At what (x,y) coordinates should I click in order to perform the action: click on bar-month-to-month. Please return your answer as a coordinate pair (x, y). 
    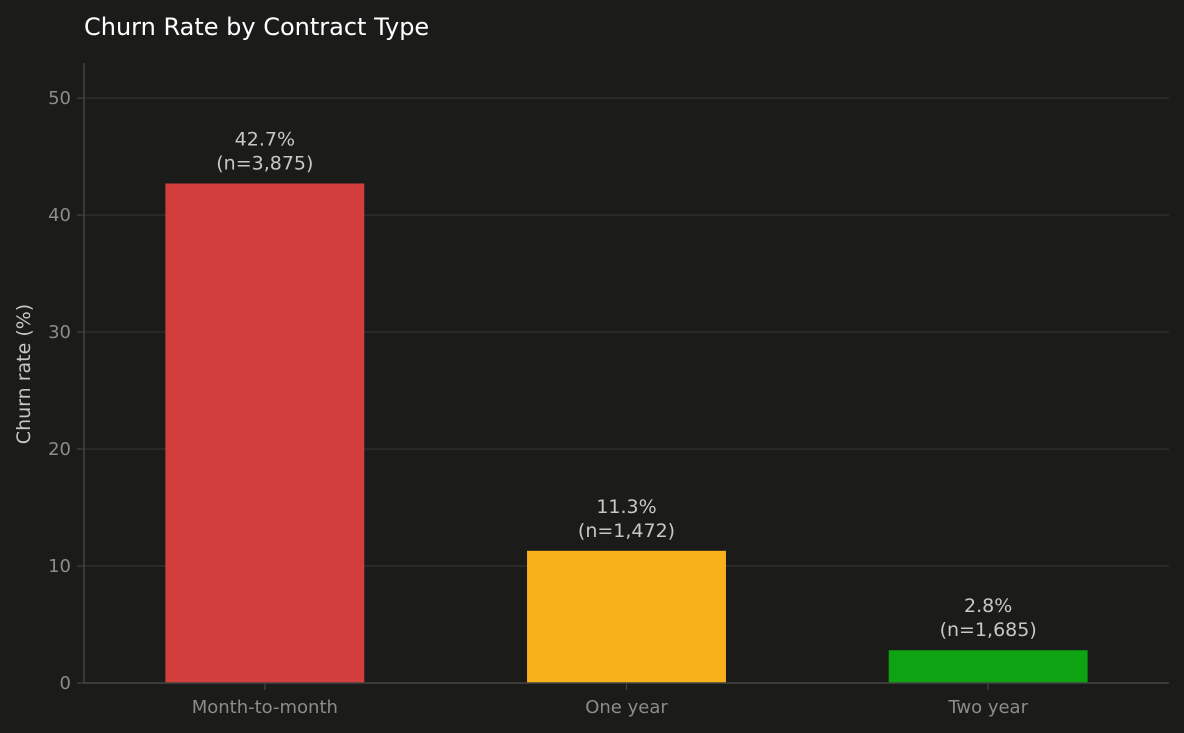
    Looking at the image, I should click on (265, 433).